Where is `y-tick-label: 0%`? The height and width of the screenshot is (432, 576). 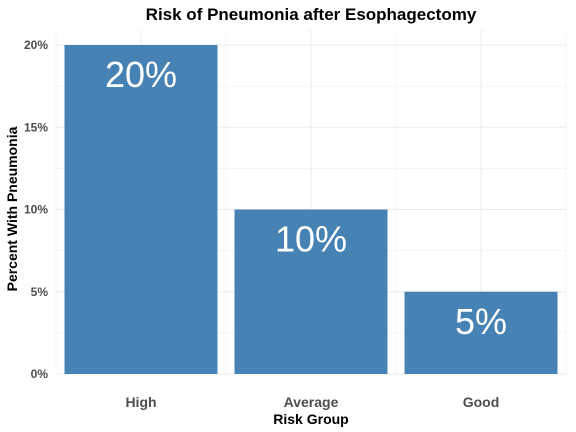
y-tick-label: 0% is located at coordinates (40, 374).